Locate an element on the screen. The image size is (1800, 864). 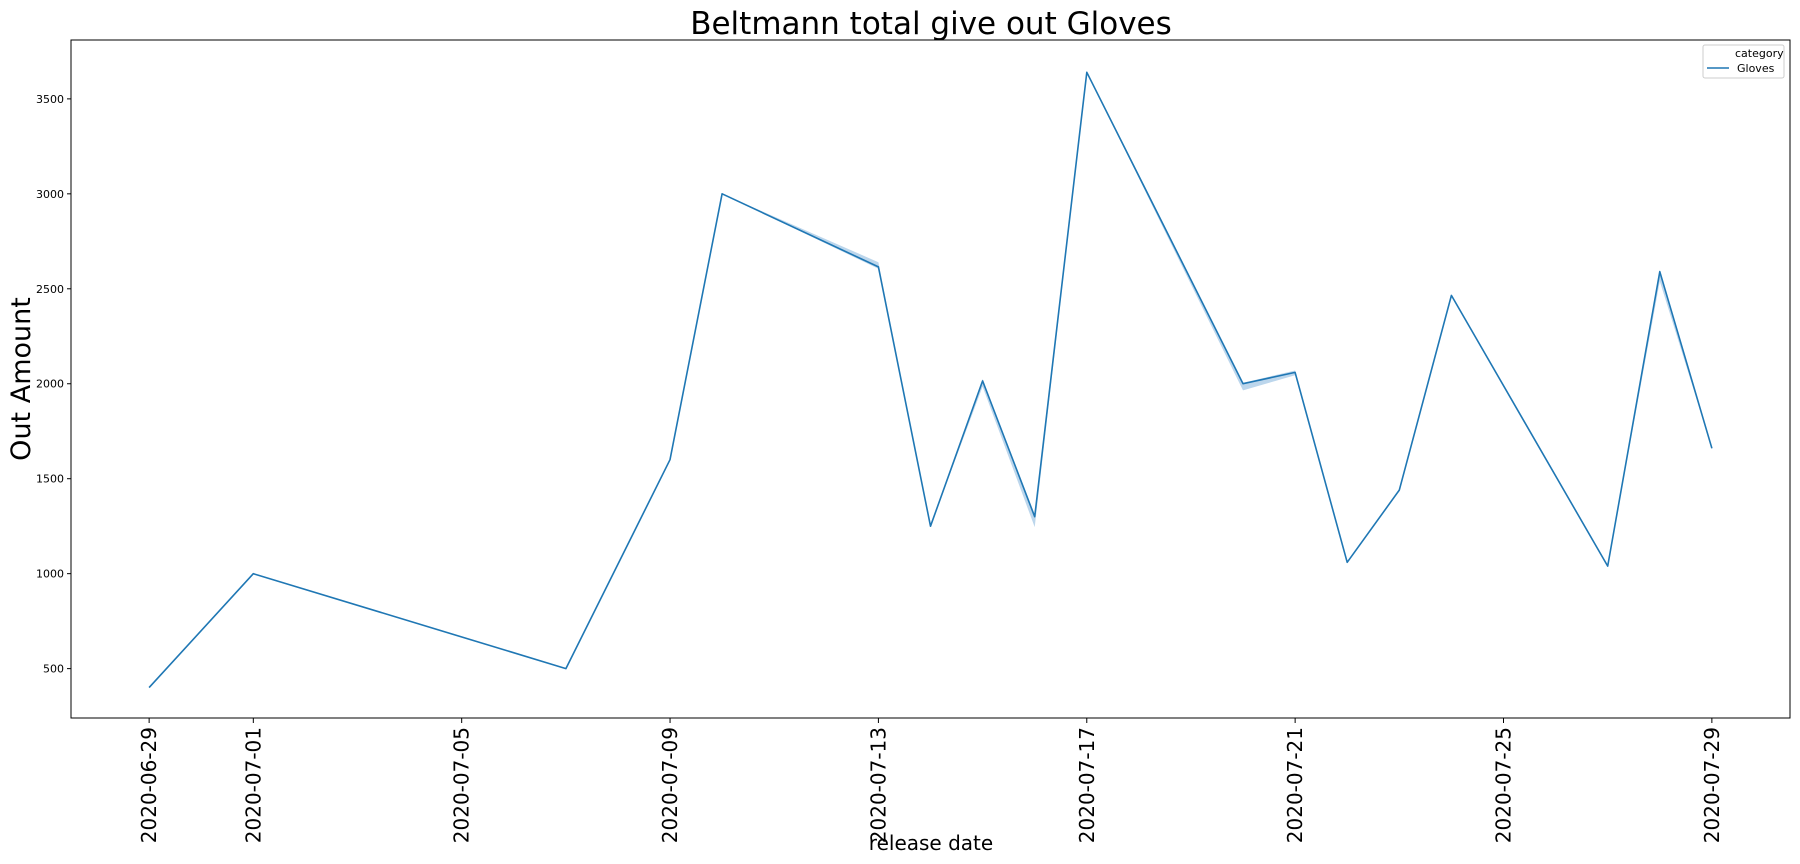
x-axis-label: release date is located at coordinates (931, 843).